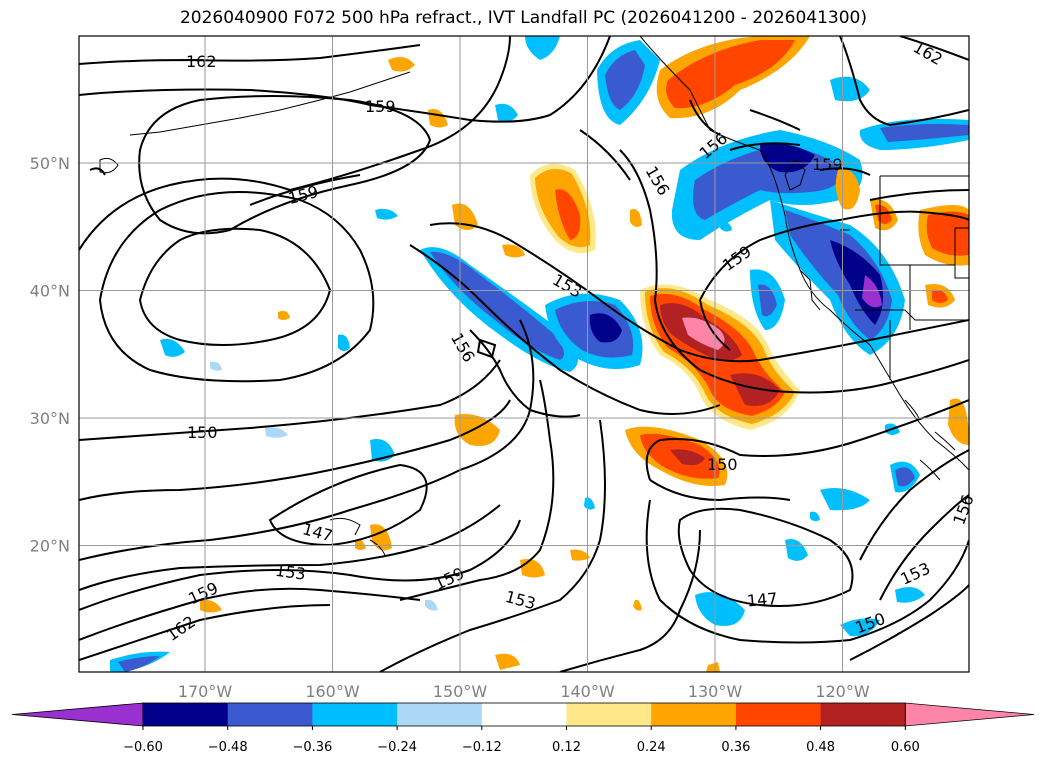  What do you see at coordinates (312, 747) in the screenshot?
I see `colorbar-tick-label: −0.36` at bounding box center [312, 747].